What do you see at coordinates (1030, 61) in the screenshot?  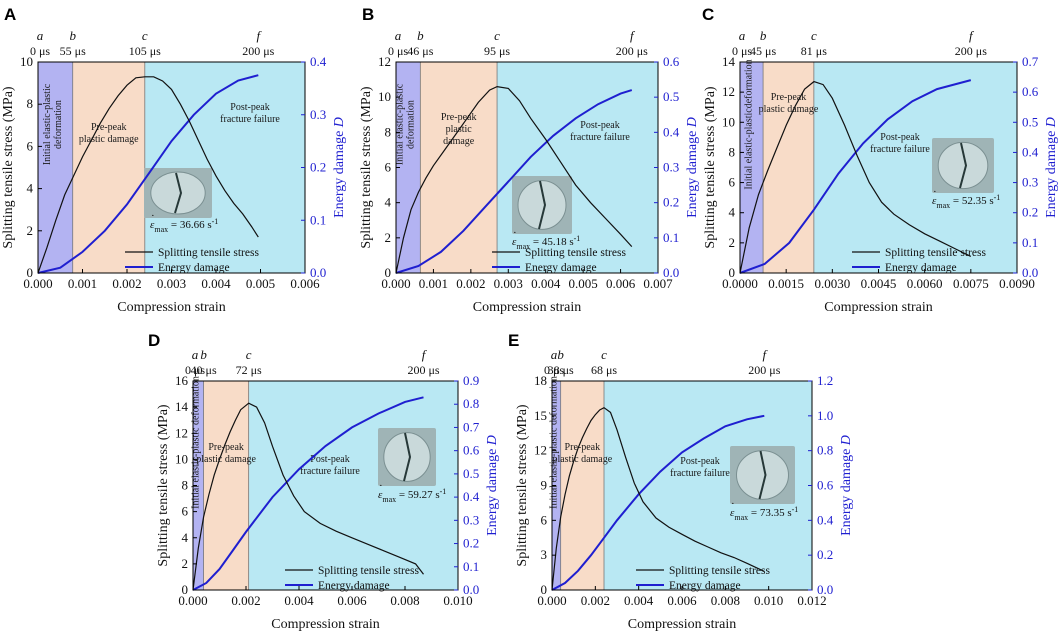 I see `y2-tick-label: 0.7` at bounding box center [1030, 61].